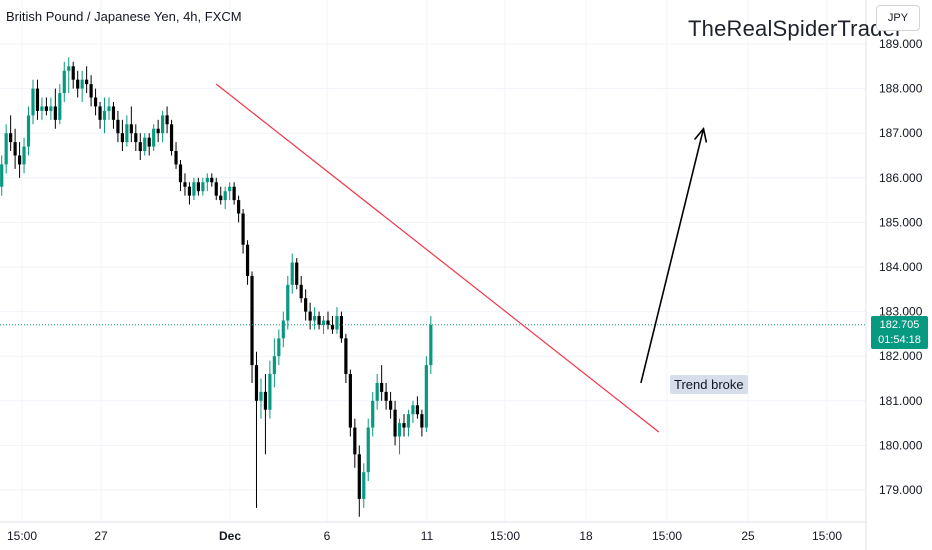  Describe the element at coordinates (899, 332) in the screenshot. I see `current-price-tag: 182.705 01:54:18` at that location.